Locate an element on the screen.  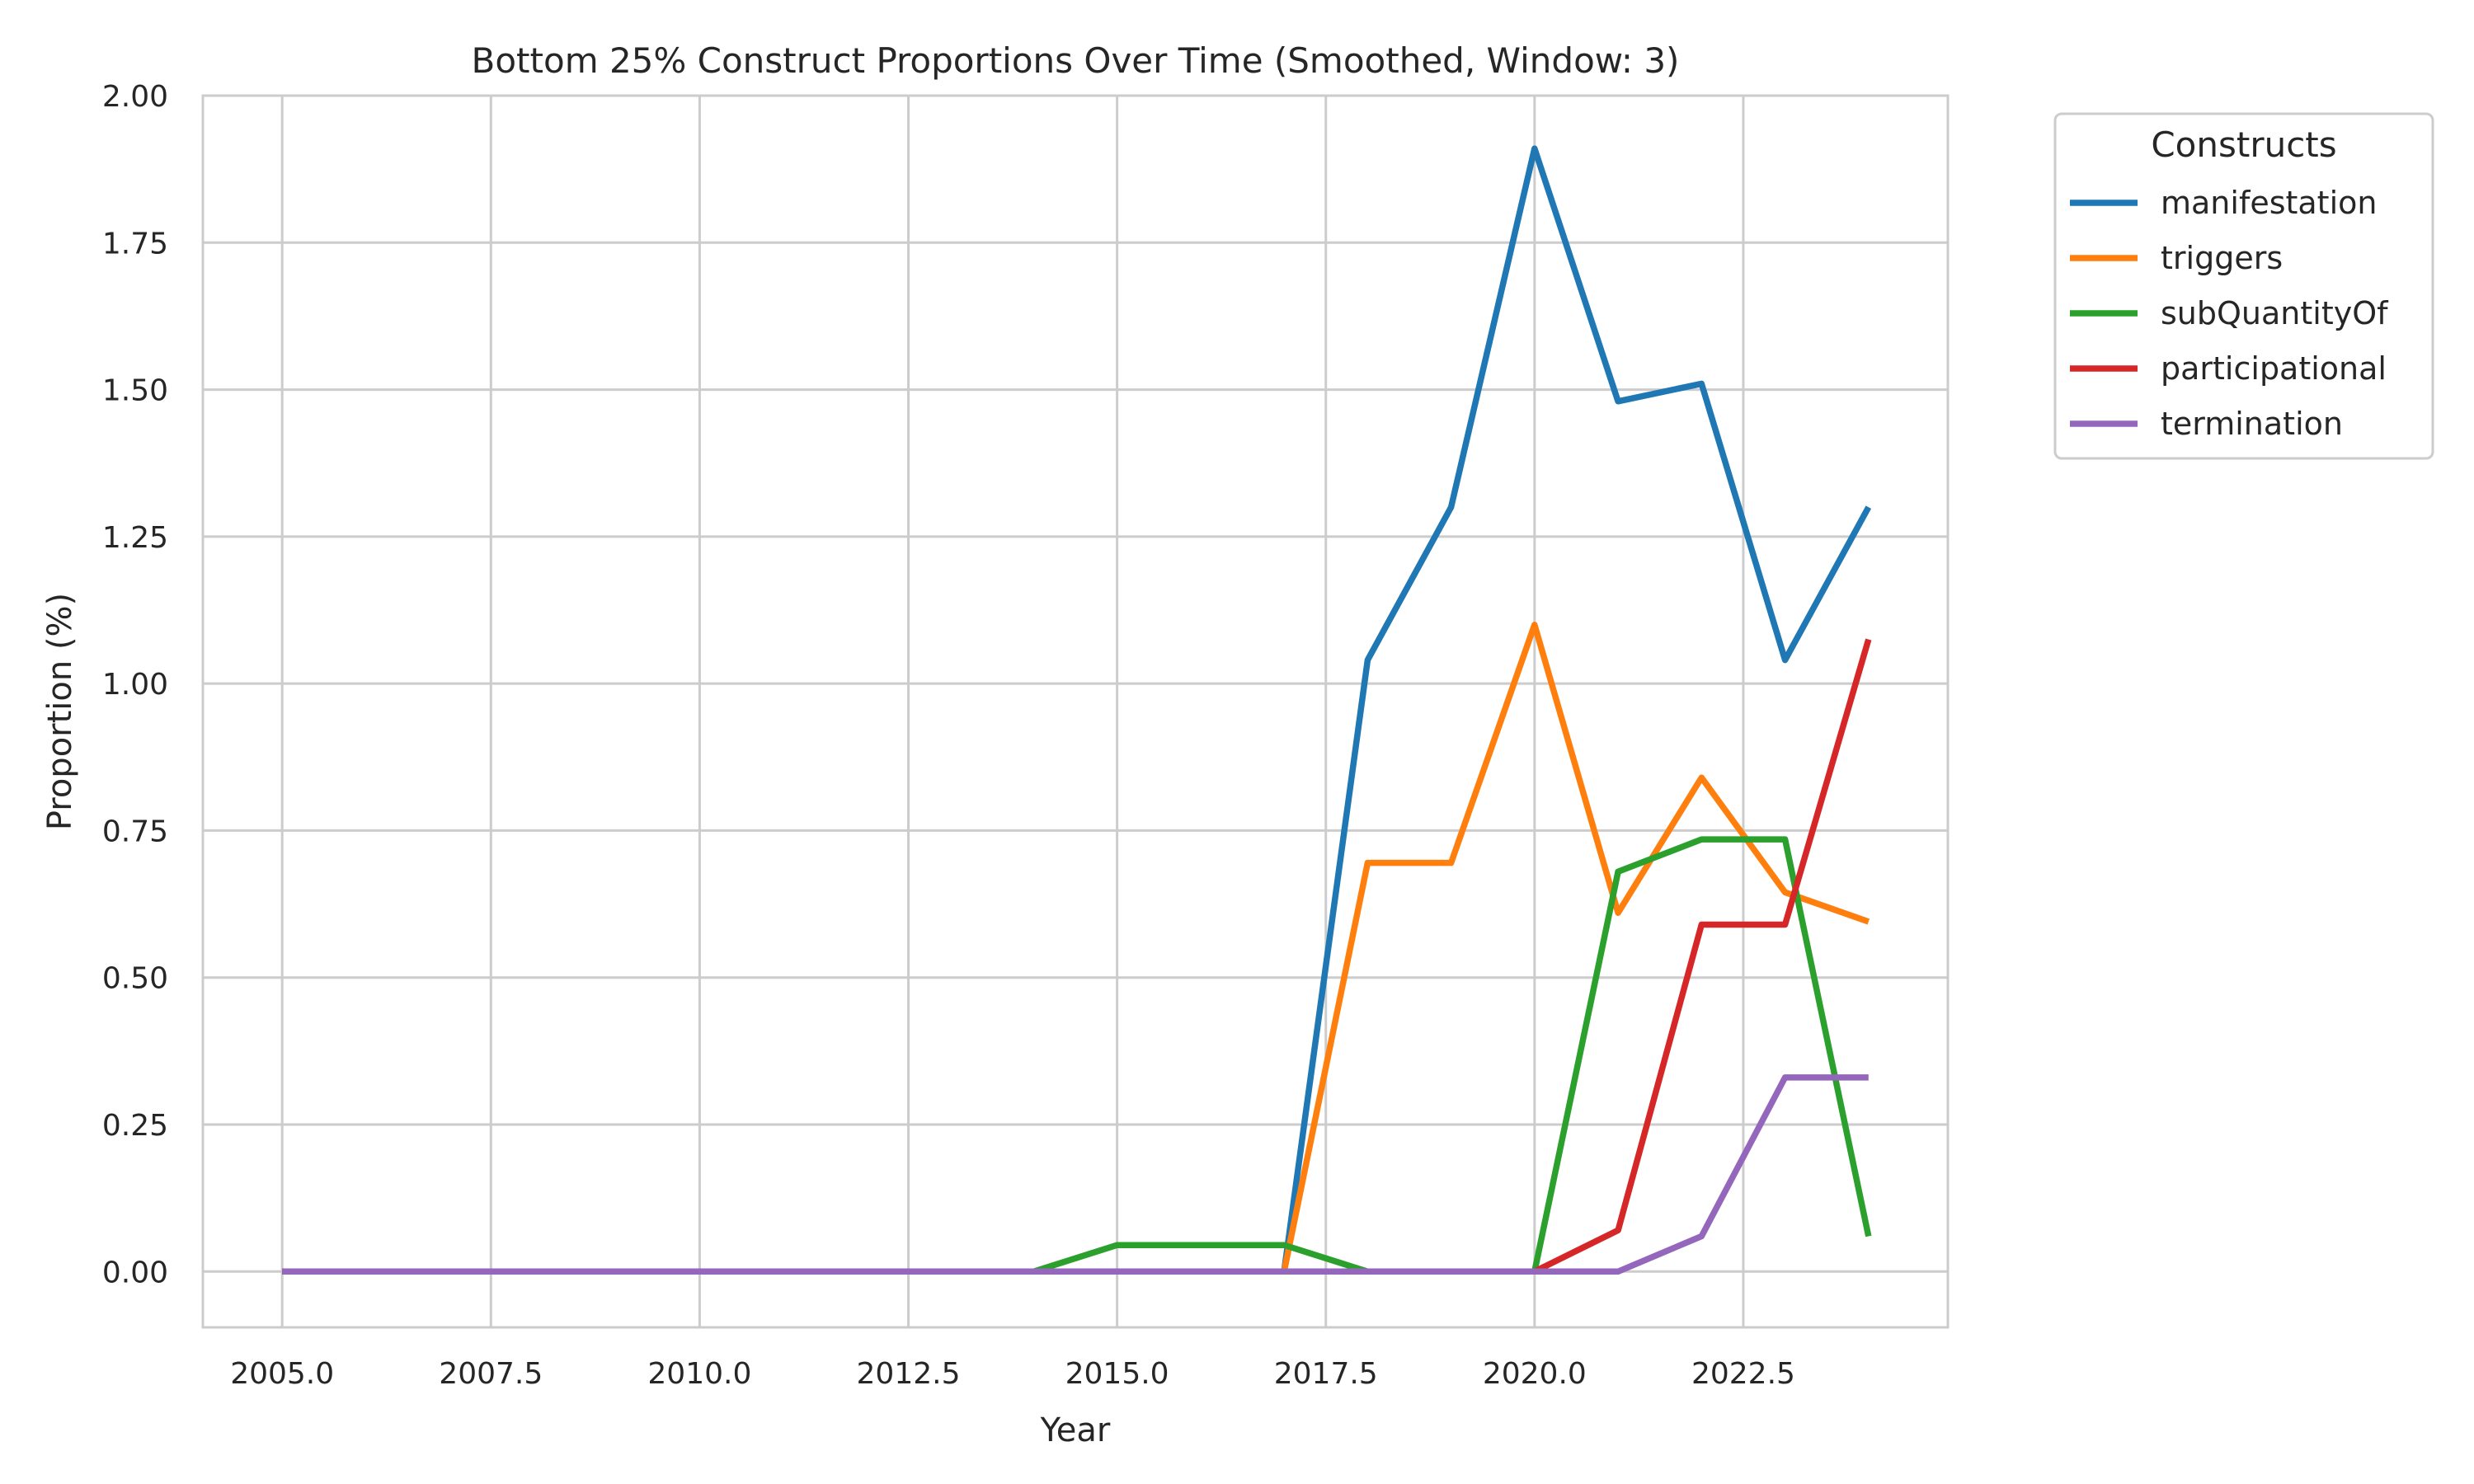
x-tick-label: 2022.5 is located at coordinates (1743, 1374).